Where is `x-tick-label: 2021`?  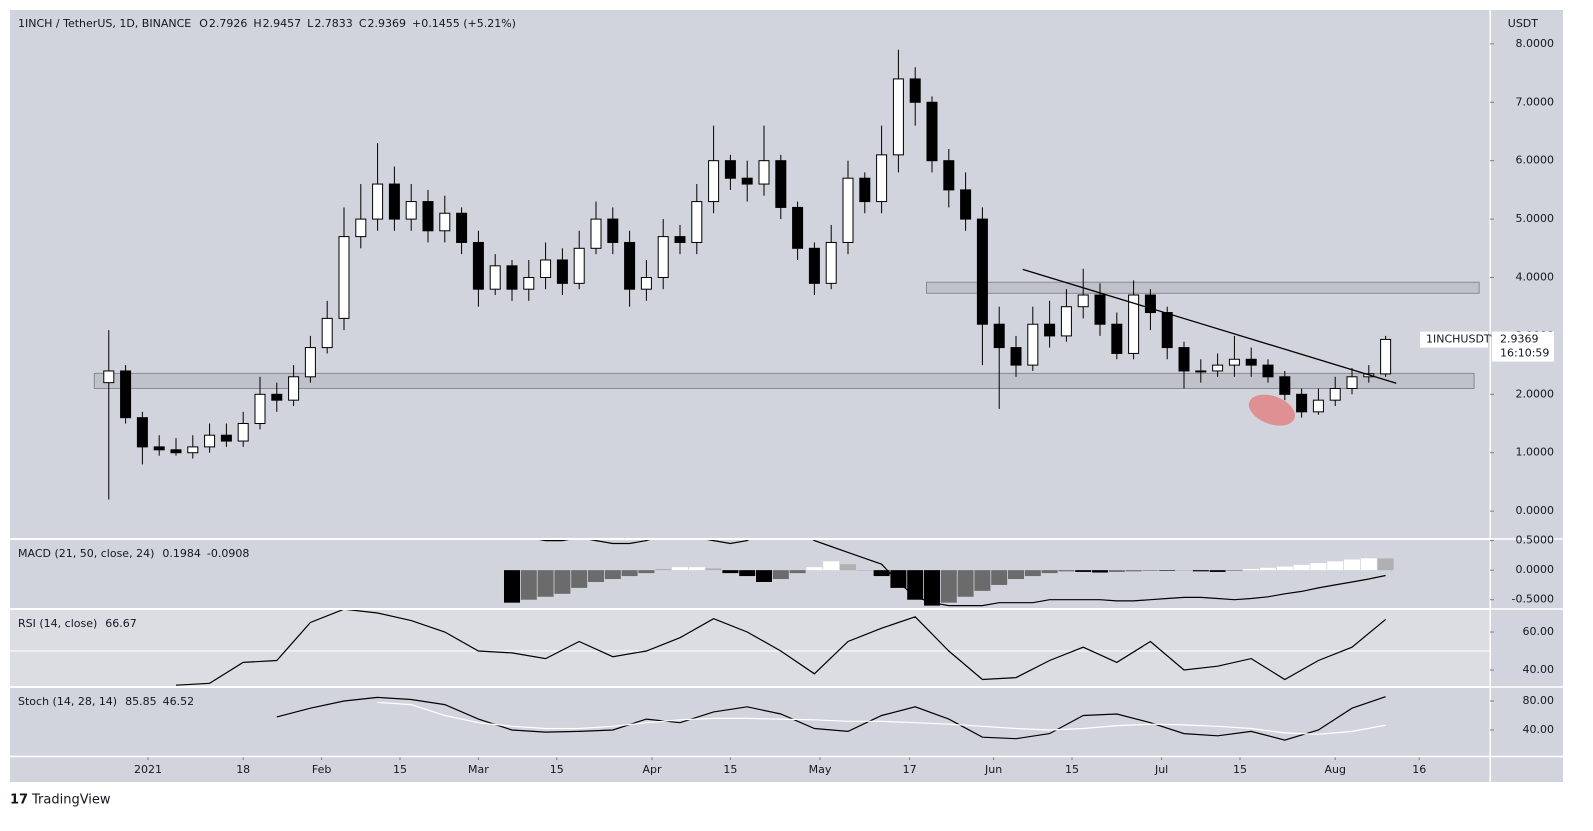
x-tick-label: 2021 is located at coordinates (148, 769).